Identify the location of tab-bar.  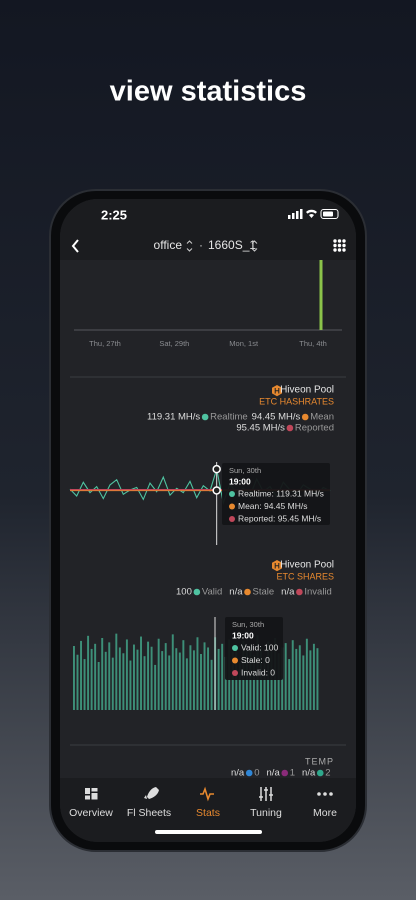
(208, 810).